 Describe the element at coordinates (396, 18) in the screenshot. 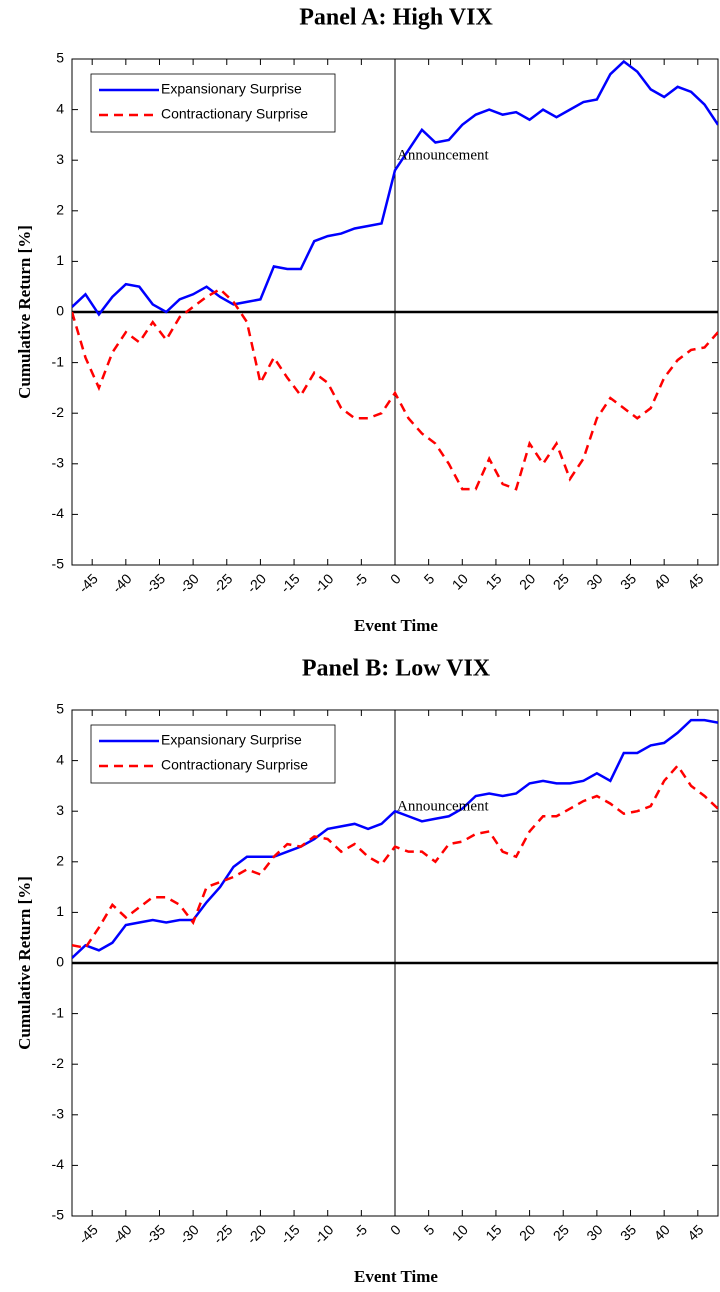

I see `chart-title: Panel A: High VIX` at that location.